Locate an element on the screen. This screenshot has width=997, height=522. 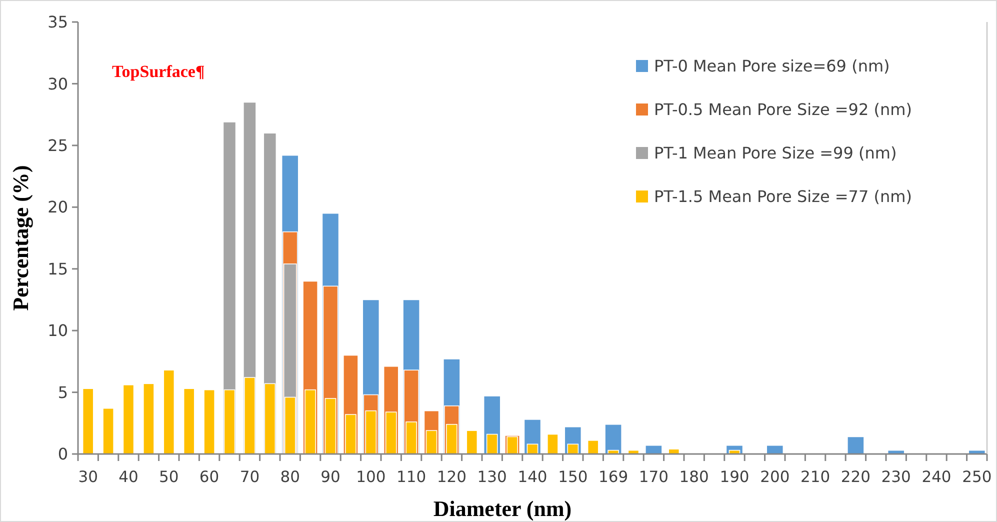
x-tick-label: 150 is located at coordinates (573, 477).